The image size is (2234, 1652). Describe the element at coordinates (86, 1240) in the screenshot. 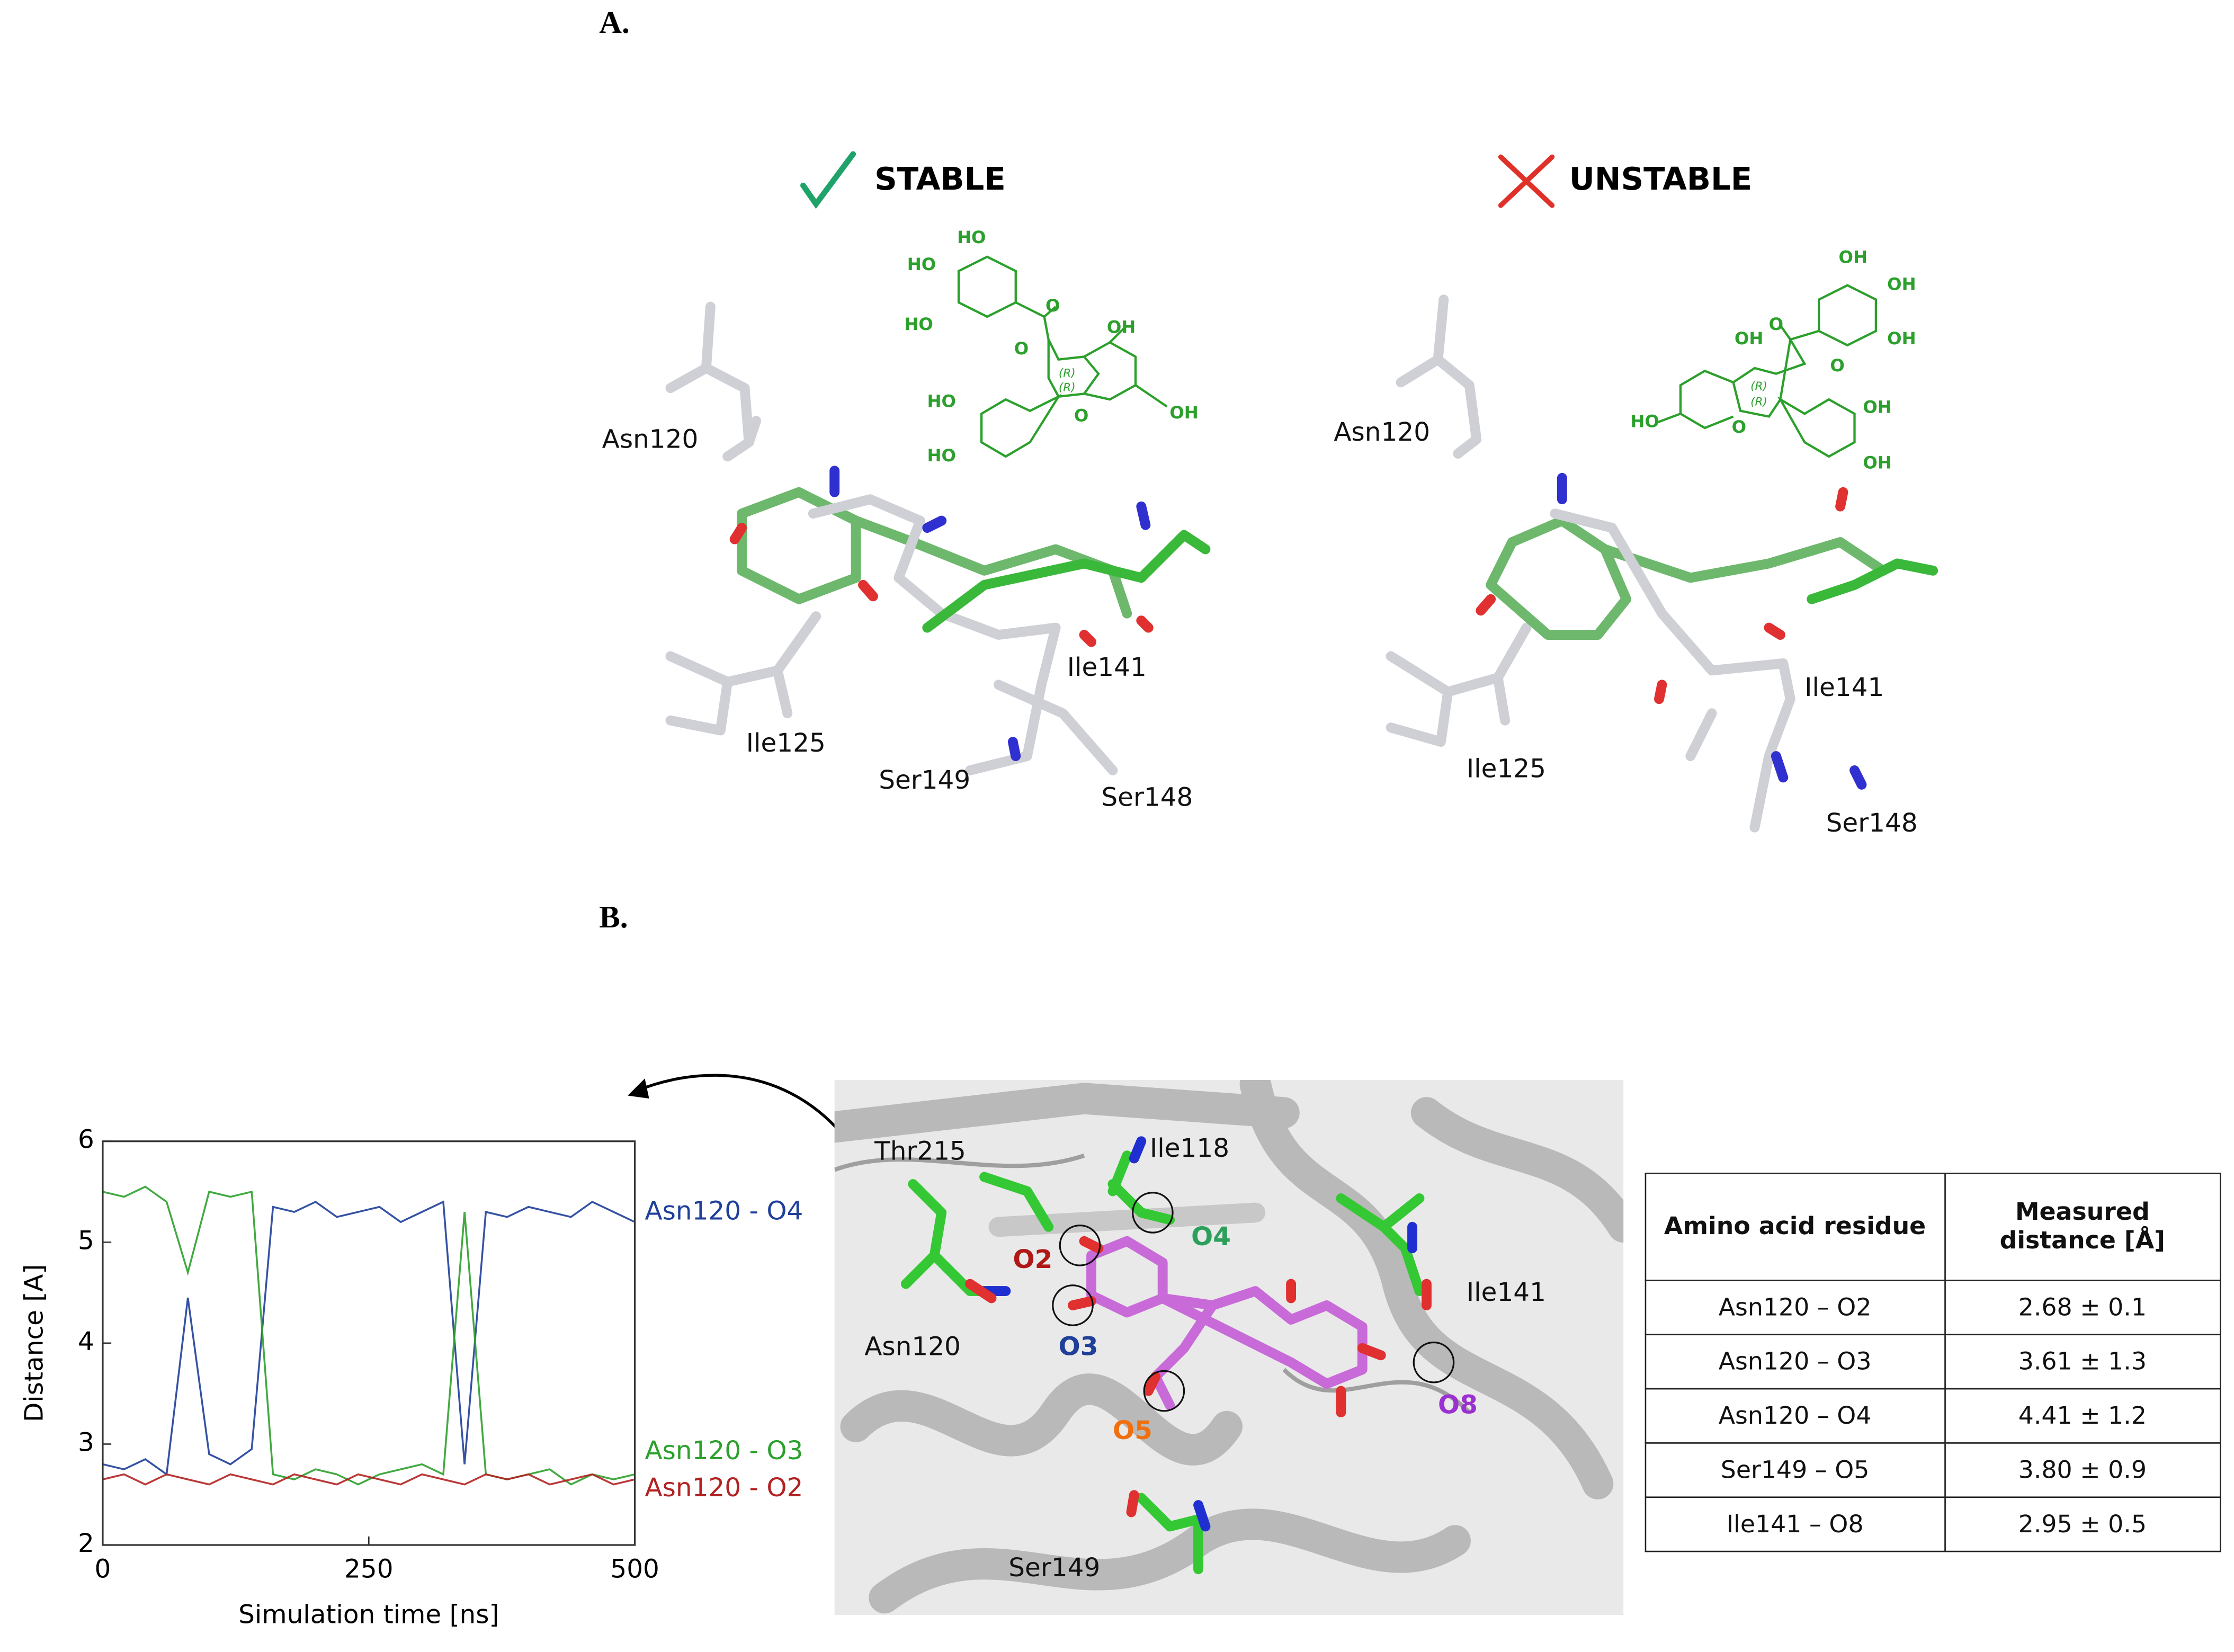

I see `y-tick-label: 5` at that location.